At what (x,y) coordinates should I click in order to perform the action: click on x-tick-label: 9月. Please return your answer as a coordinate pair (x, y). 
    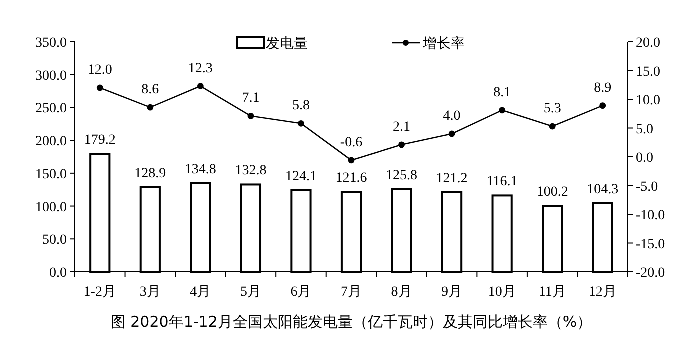
    Looking at the image, I should click on (452, 292).